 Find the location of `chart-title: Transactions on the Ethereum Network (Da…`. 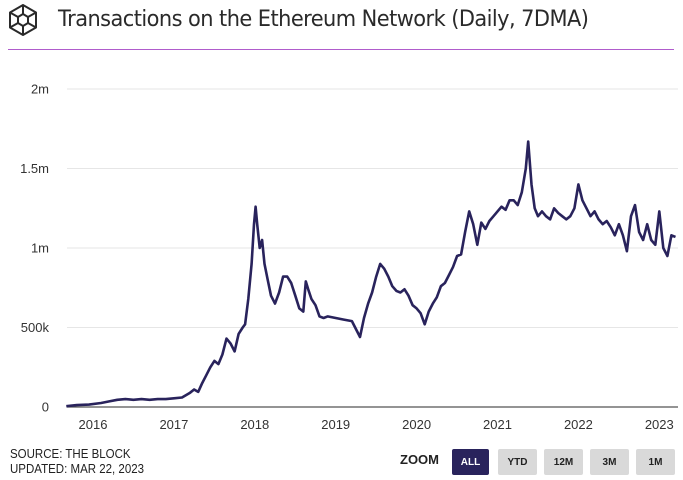

chart-title: Transactions on the Ethereum Network (Da… is located at coordinates (323, 19).